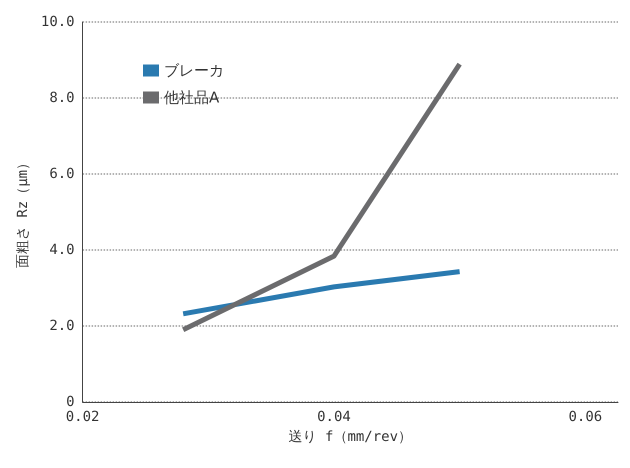  Describe the element at coordinates (62, 98) in the screenshot. I see `y-tick-label: 8.0` at that location.